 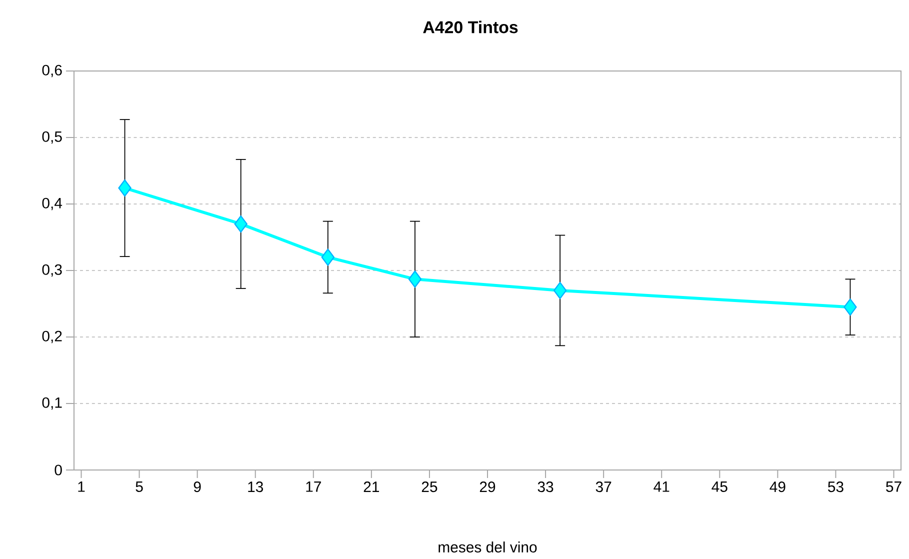 I want to click on x-tick-label: 33, so click(x=546, y=487).